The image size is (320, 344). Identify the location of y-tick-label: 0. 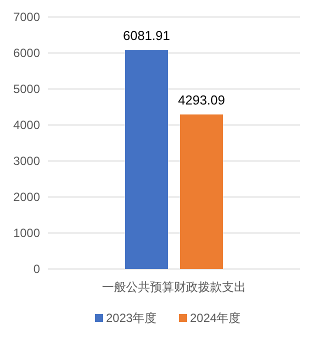
(36, 269).